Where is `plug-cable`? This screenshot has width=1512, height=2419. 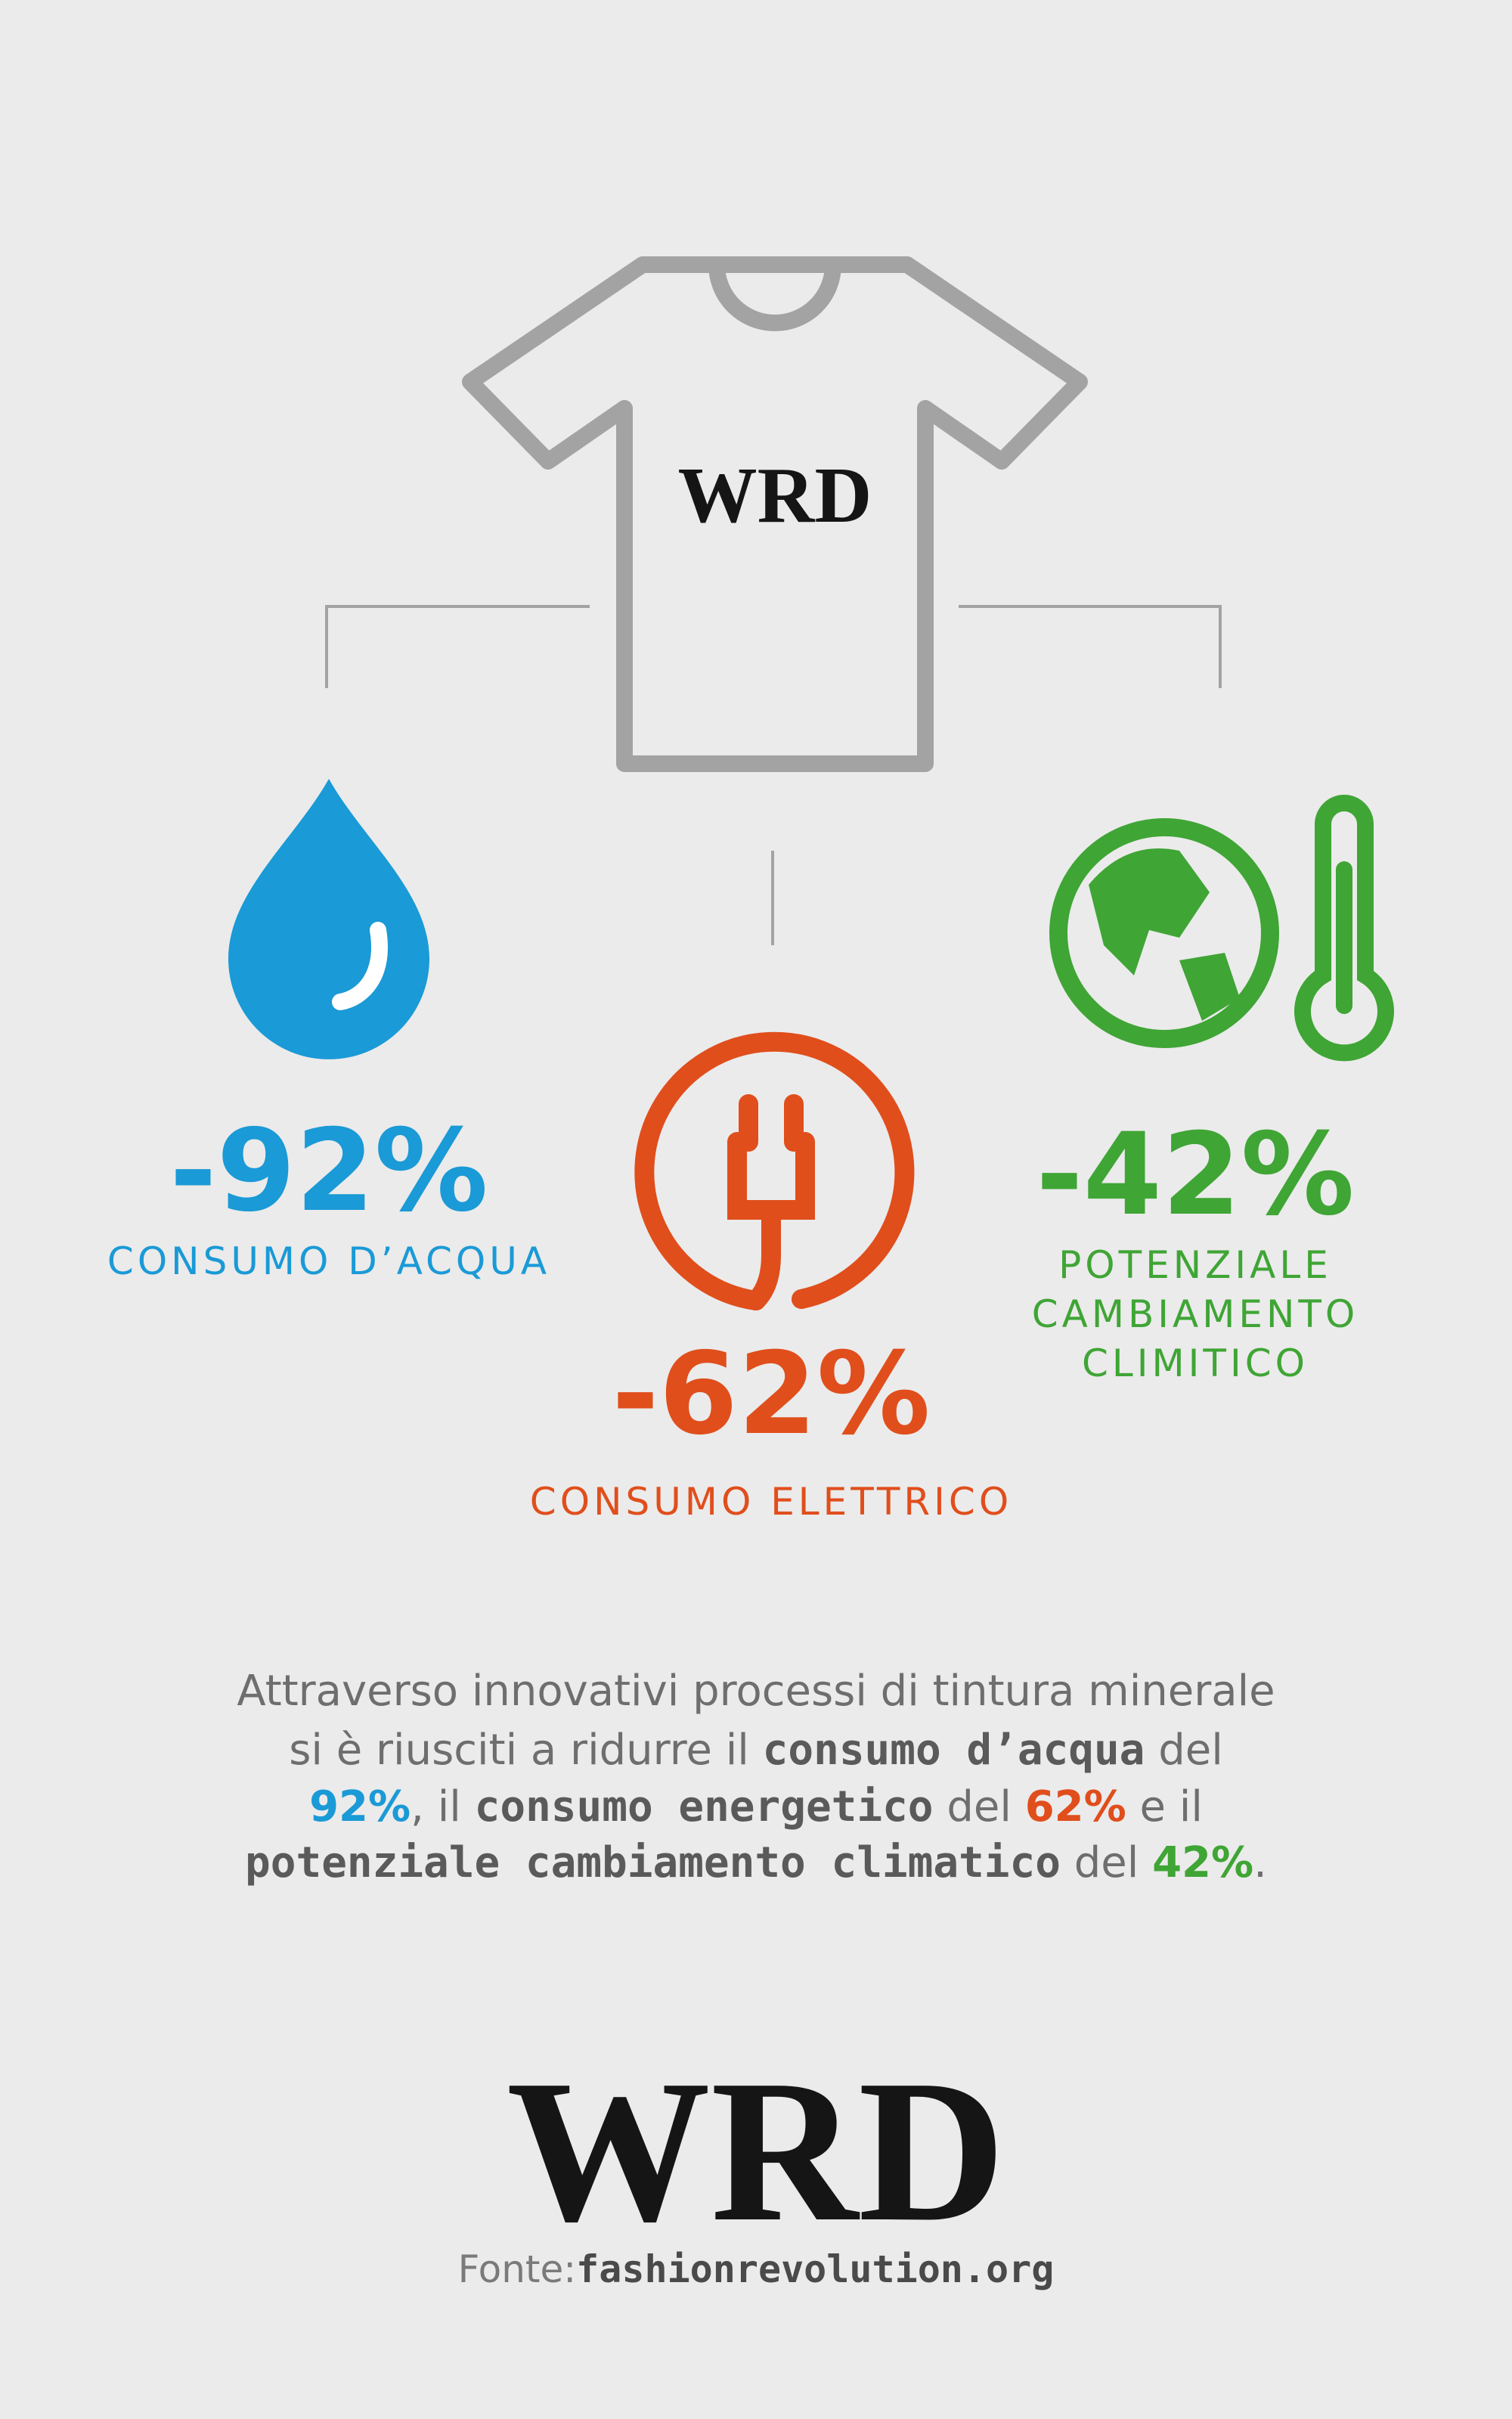 plug-cable is located at coordinates (763, 1255).